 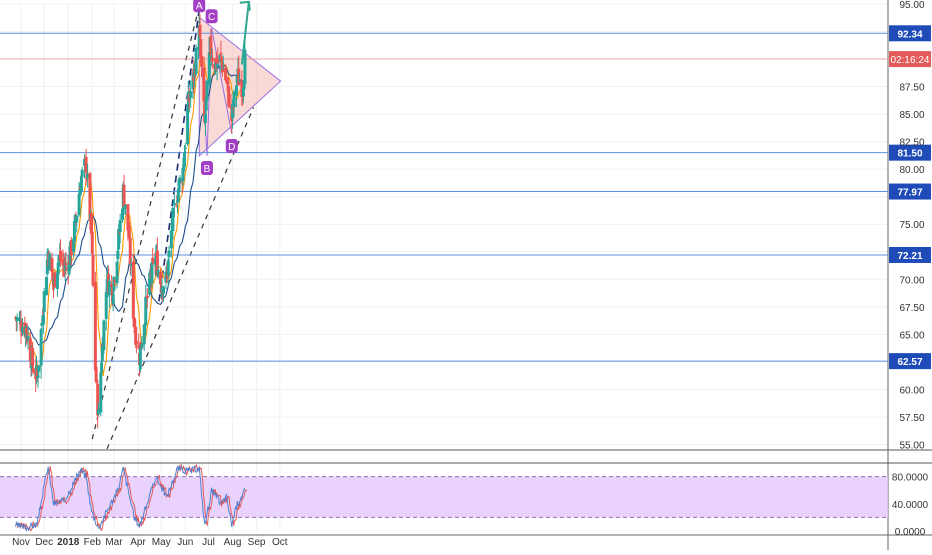 I want to click on level-label: 81.50, so click(x=909, y=154).